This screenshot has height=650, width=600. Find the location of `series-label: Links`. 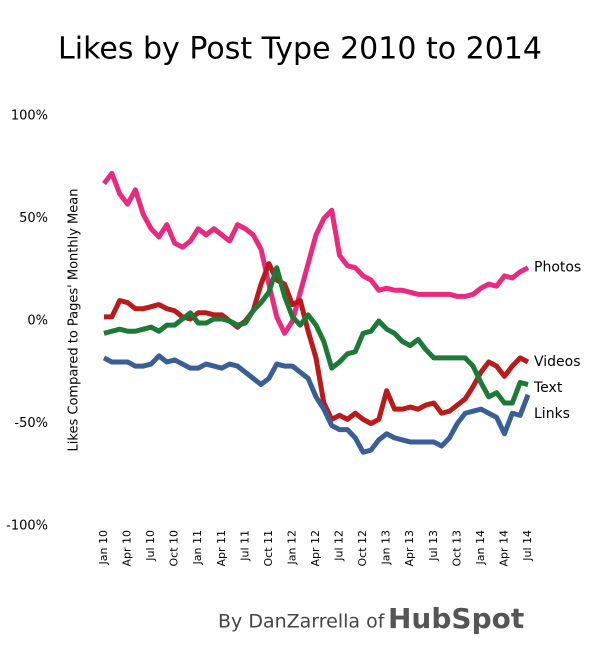

series-label: Links is located at coordinates (552, 414).